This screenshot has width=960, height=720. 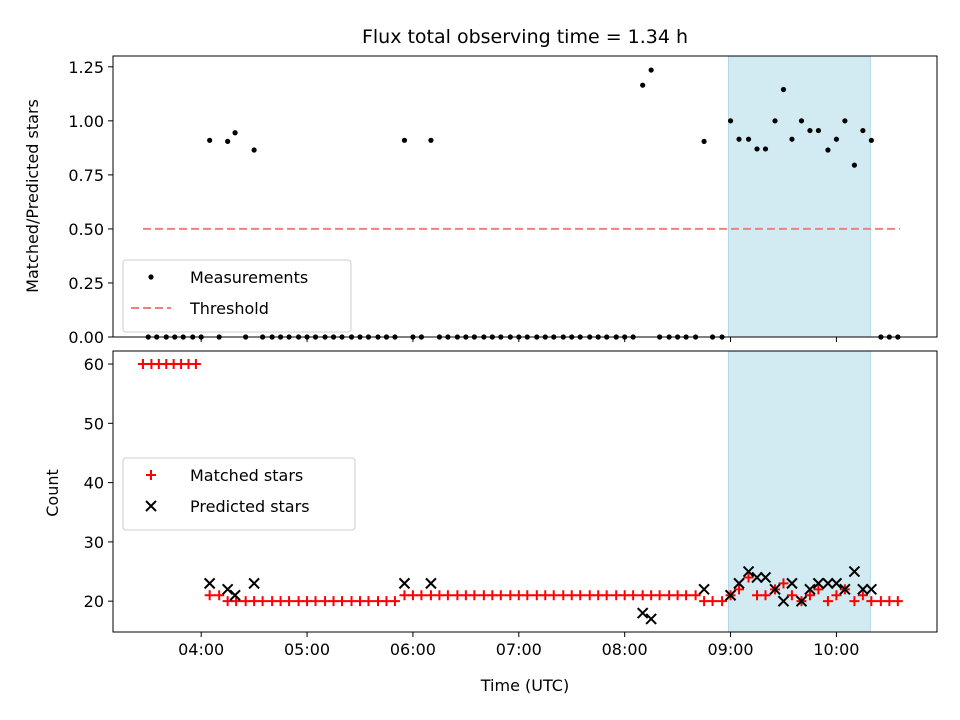 I want to click on y-tick-label: 1.25, so click(x=86, y=67).